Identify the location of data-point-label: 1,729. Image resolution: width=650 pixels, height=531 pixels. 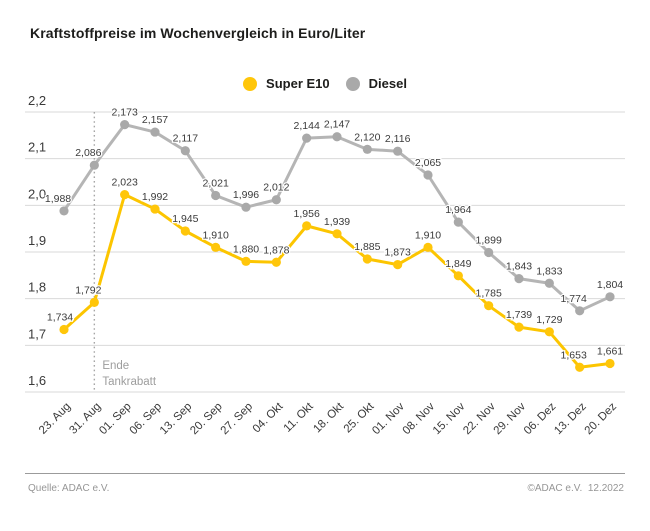
(549, 320).